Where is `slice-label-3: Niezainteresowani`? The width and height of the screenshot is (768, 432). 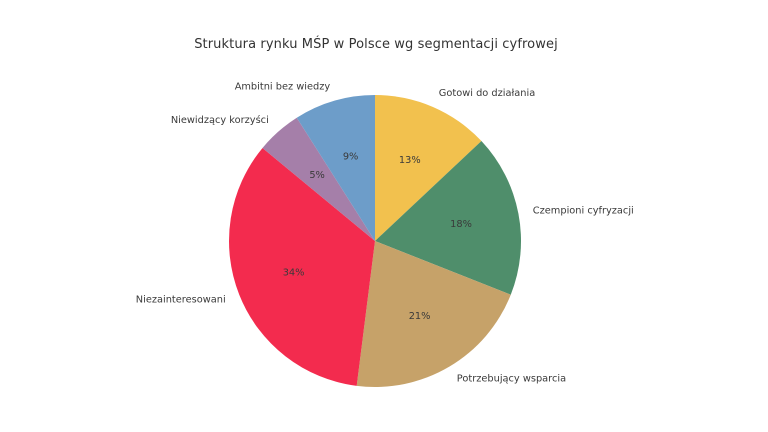
slice-label-3: Niezainteresowani is located at coordinates (181, 300).